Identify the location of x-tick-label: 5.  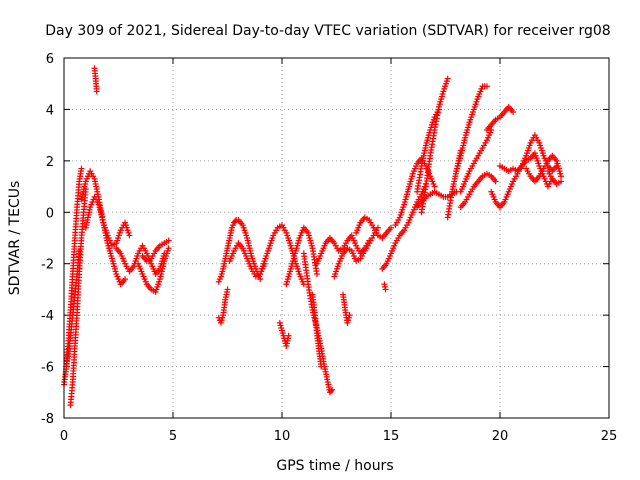
(173, 436).